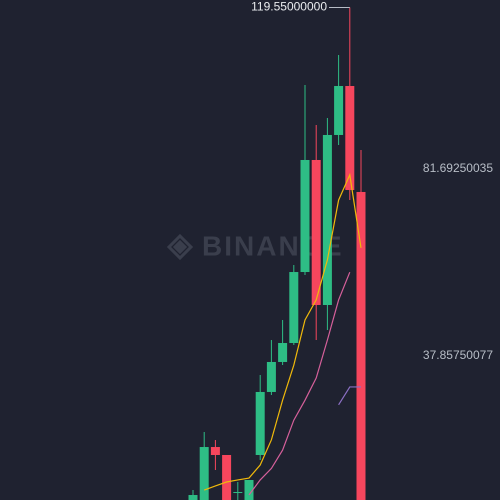  What do you see at coordinates (458, 168) in the screenshot?
I see `y-tick-label: 81.69250035` at bounding box center [458, 168].